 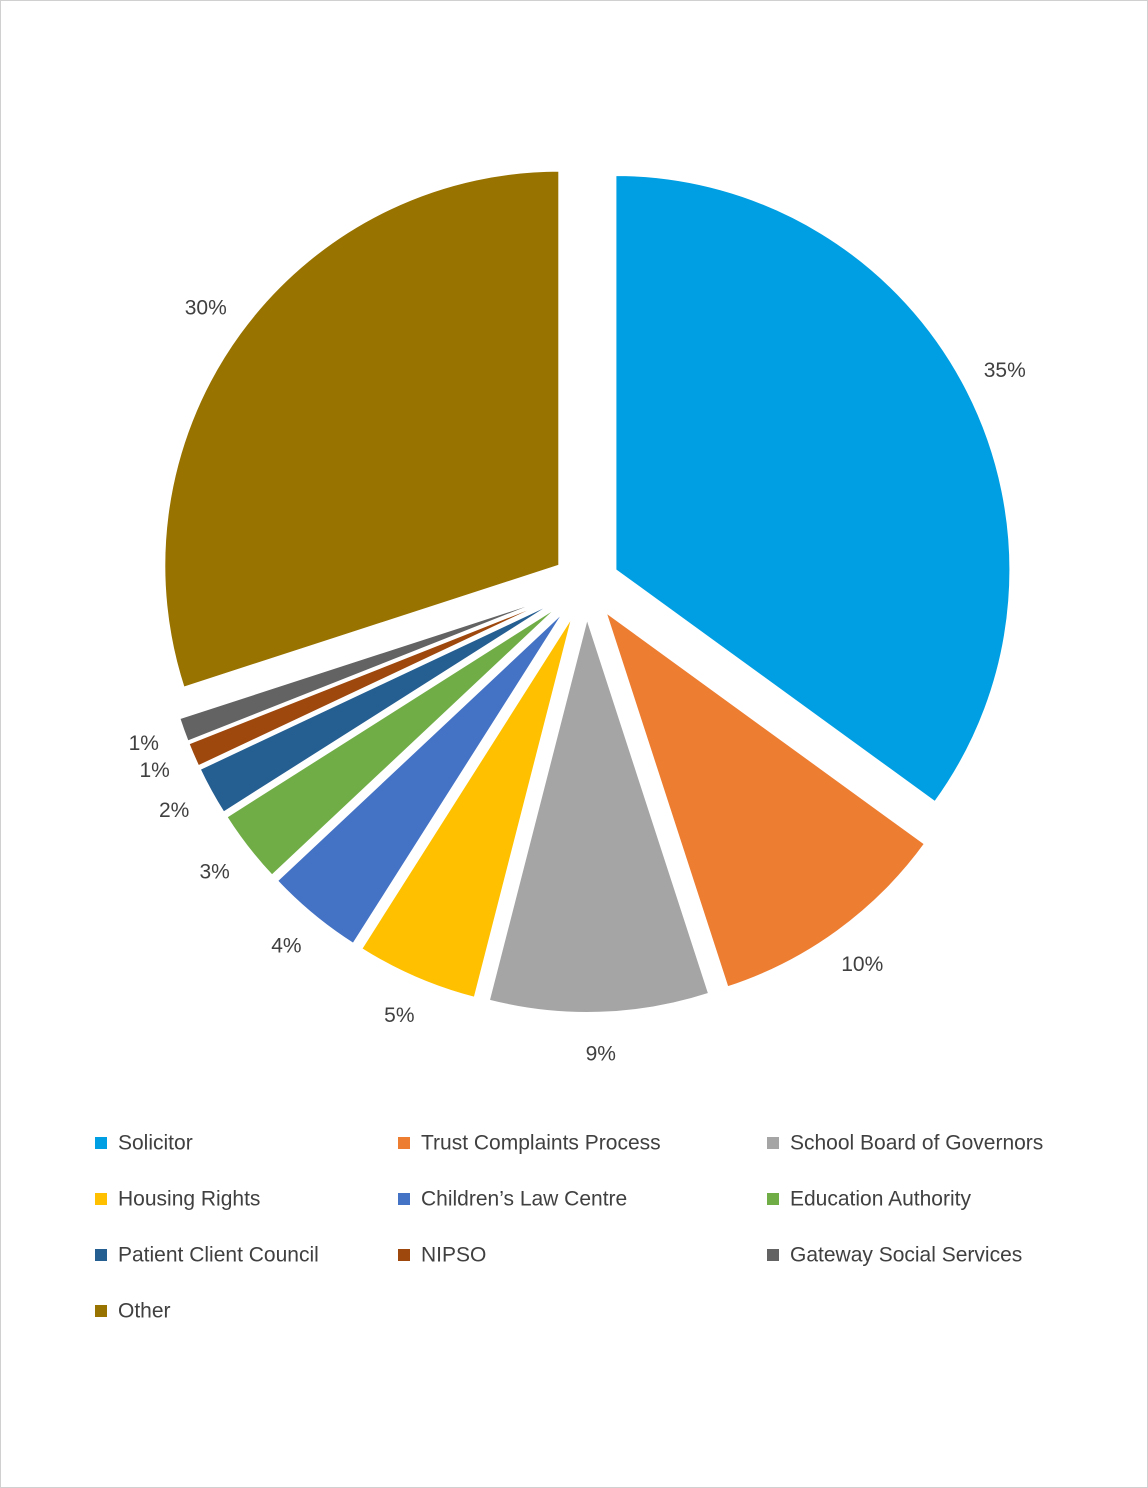 What do you see at coordinates (880, 1199) in the screenshot?
I see `legend-label: Education Authority` at bounding box center [880, 1199].